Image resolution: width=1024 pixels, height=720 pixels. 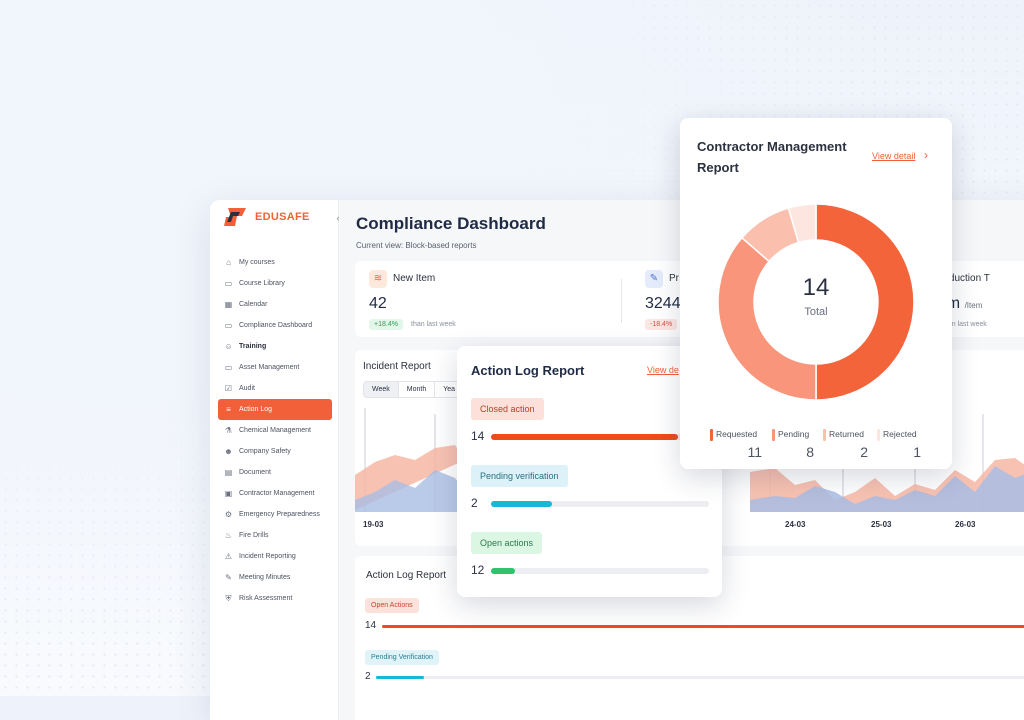 I want to click on document-icon: ▤, so click(x=228, y=472).